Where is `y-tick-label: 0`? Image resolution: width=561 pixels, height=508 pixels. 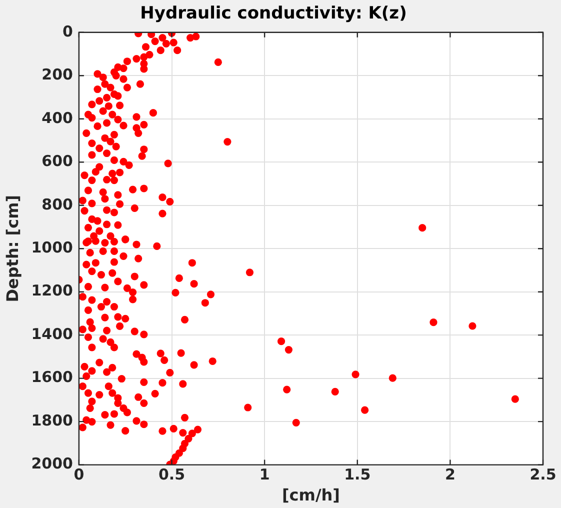
y-tick-label: 0 is located at coordinates (67, 31).